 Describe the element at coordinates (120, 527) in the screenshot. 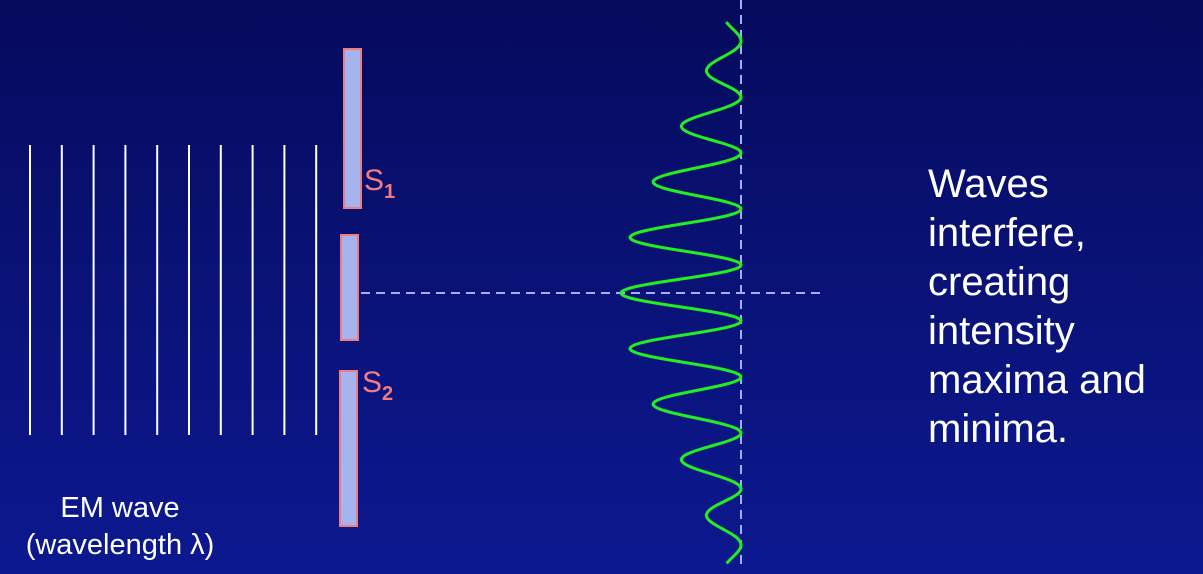

I see `em-wave-label: EM wave (wavelength λ)` at that location.